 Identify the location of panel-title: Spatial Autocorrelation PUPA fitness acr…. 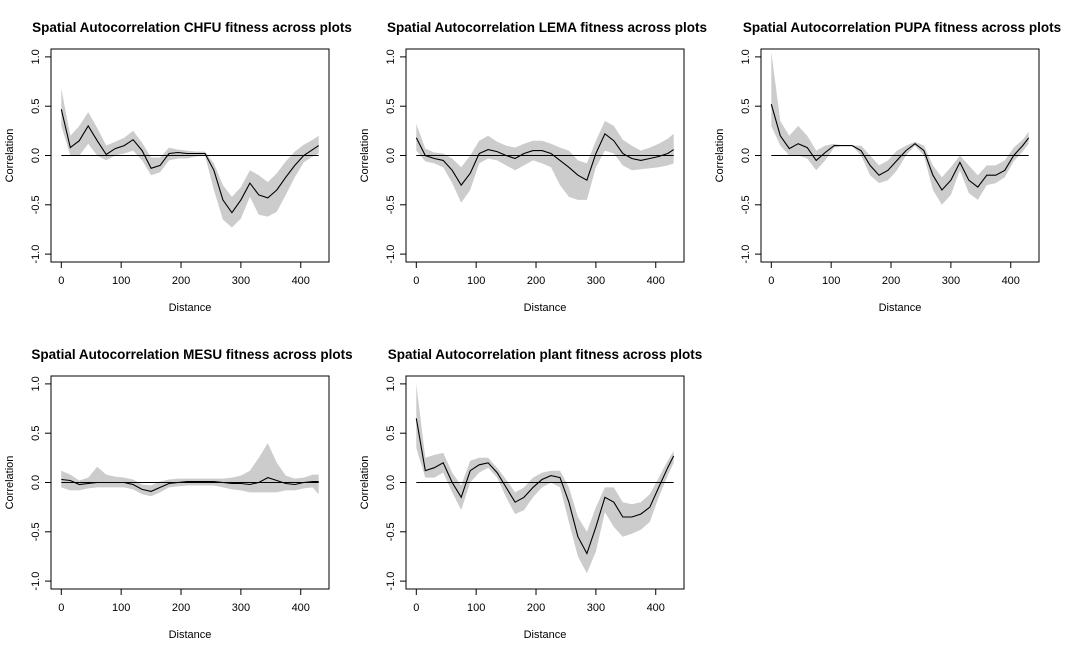
(902, 27).